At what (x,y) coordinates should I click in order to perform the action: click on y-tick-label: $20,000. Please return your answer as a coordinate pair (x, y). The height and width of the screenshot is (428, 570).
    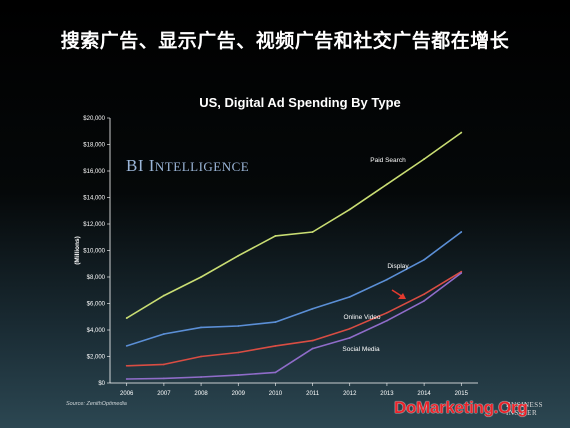
    Looking at the image, I should click on (94, 119).